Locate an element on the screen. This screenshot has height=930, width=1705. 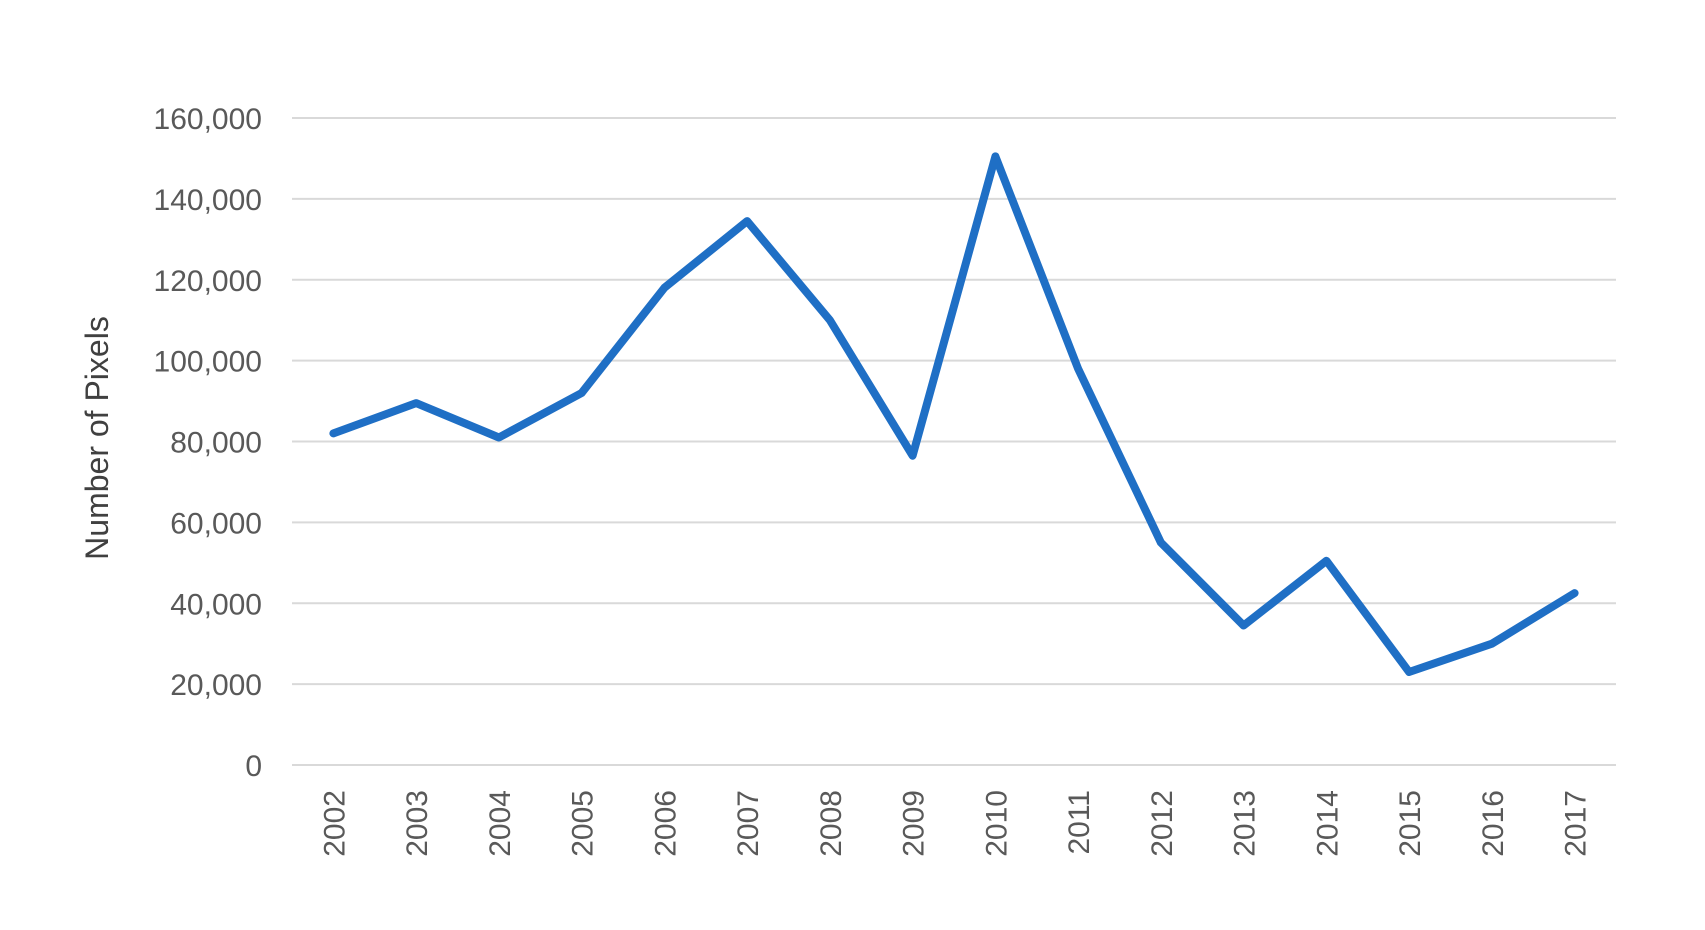
y-axis-title: Number of Pixels is located at coordinates (97, 438).